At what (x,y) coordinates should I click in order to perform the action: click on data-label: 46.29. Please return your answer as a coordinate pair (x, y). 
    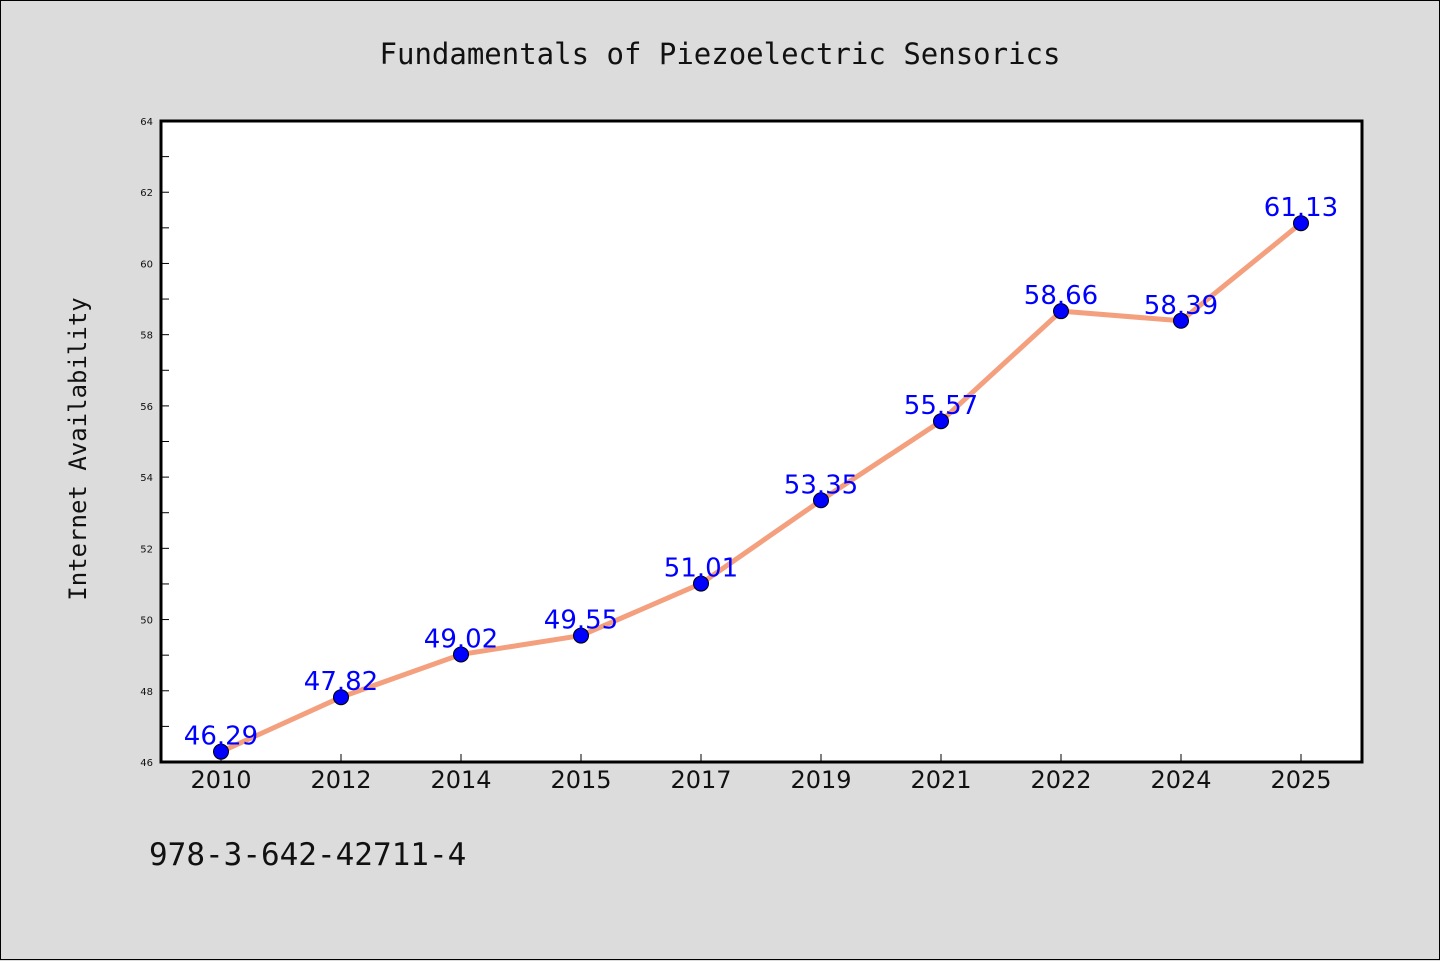
    Looking at the image, I should click on (221, 737).